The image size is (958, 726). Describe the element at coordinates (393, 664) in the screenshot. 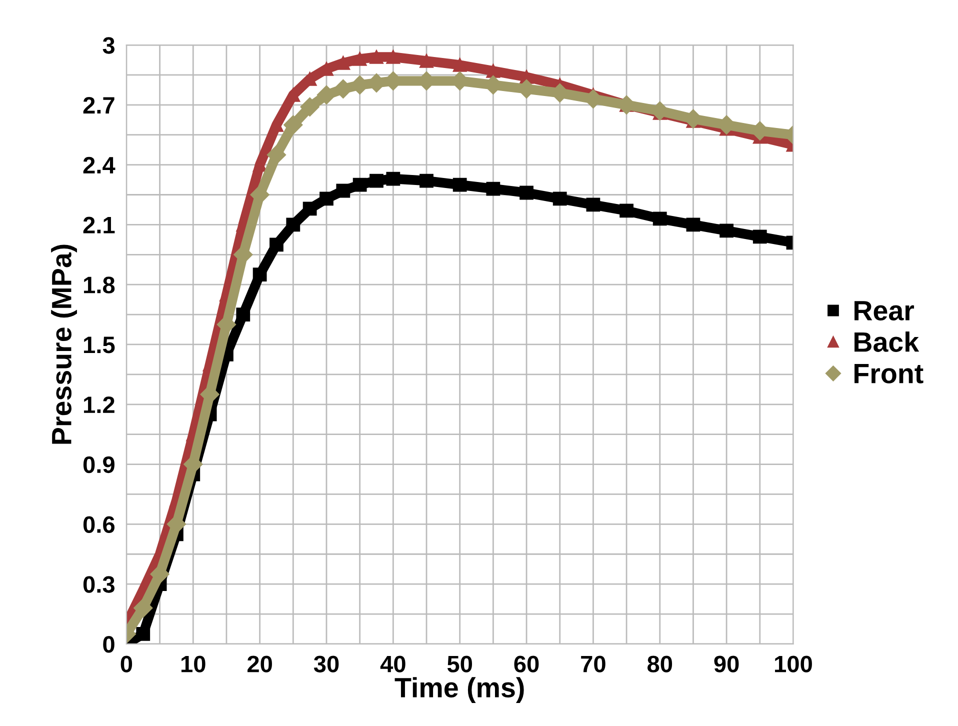

I see `x-tick-label: 40` at that location.